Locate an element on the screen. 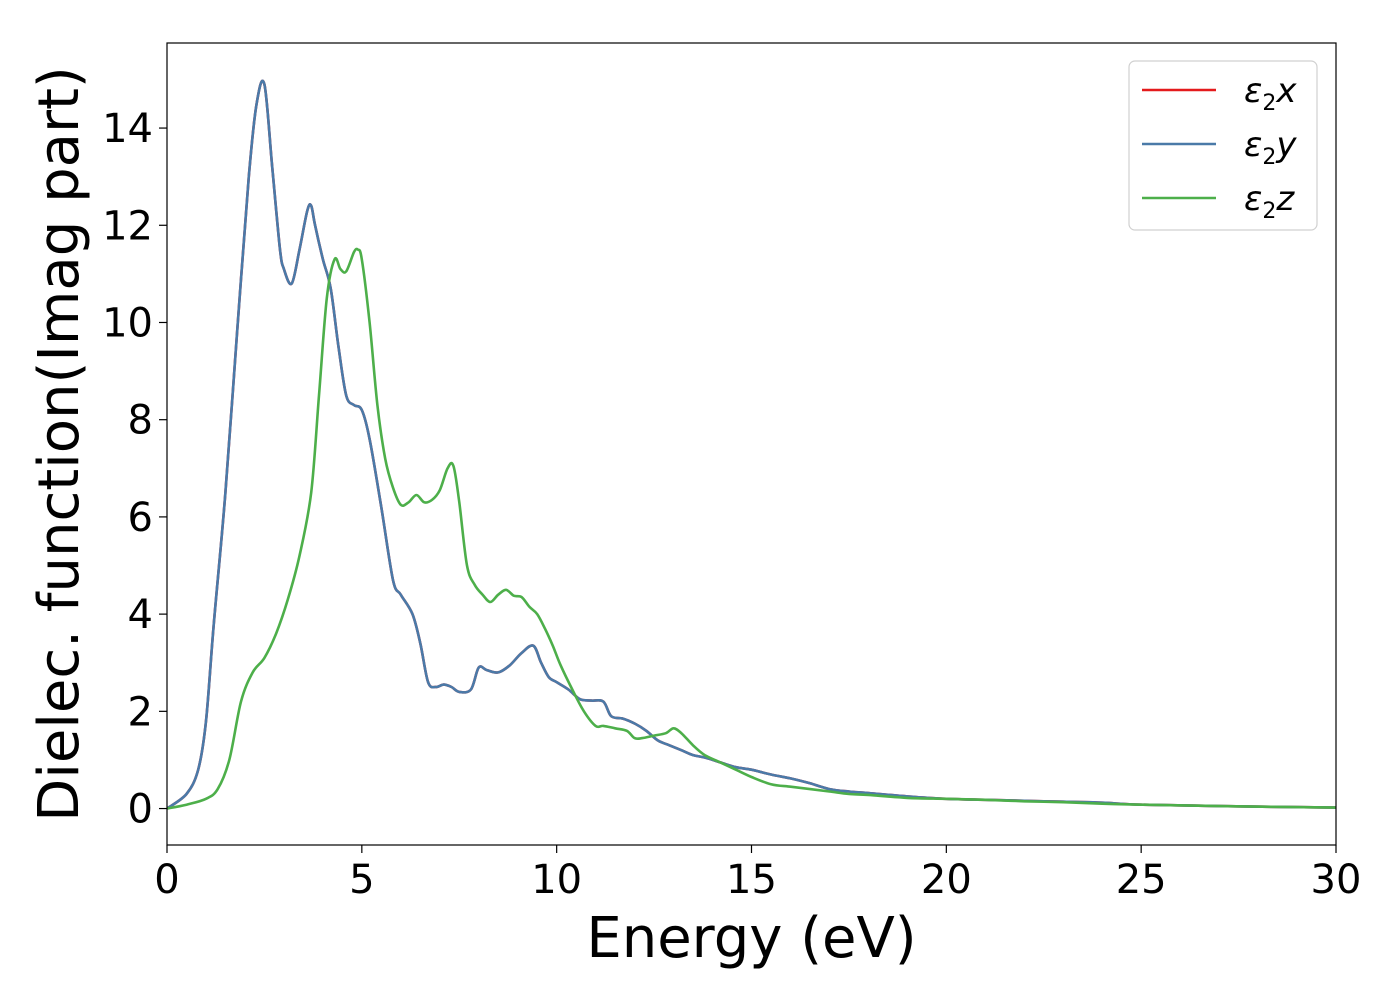  legend-frame is located at coordinates (1223, 145).